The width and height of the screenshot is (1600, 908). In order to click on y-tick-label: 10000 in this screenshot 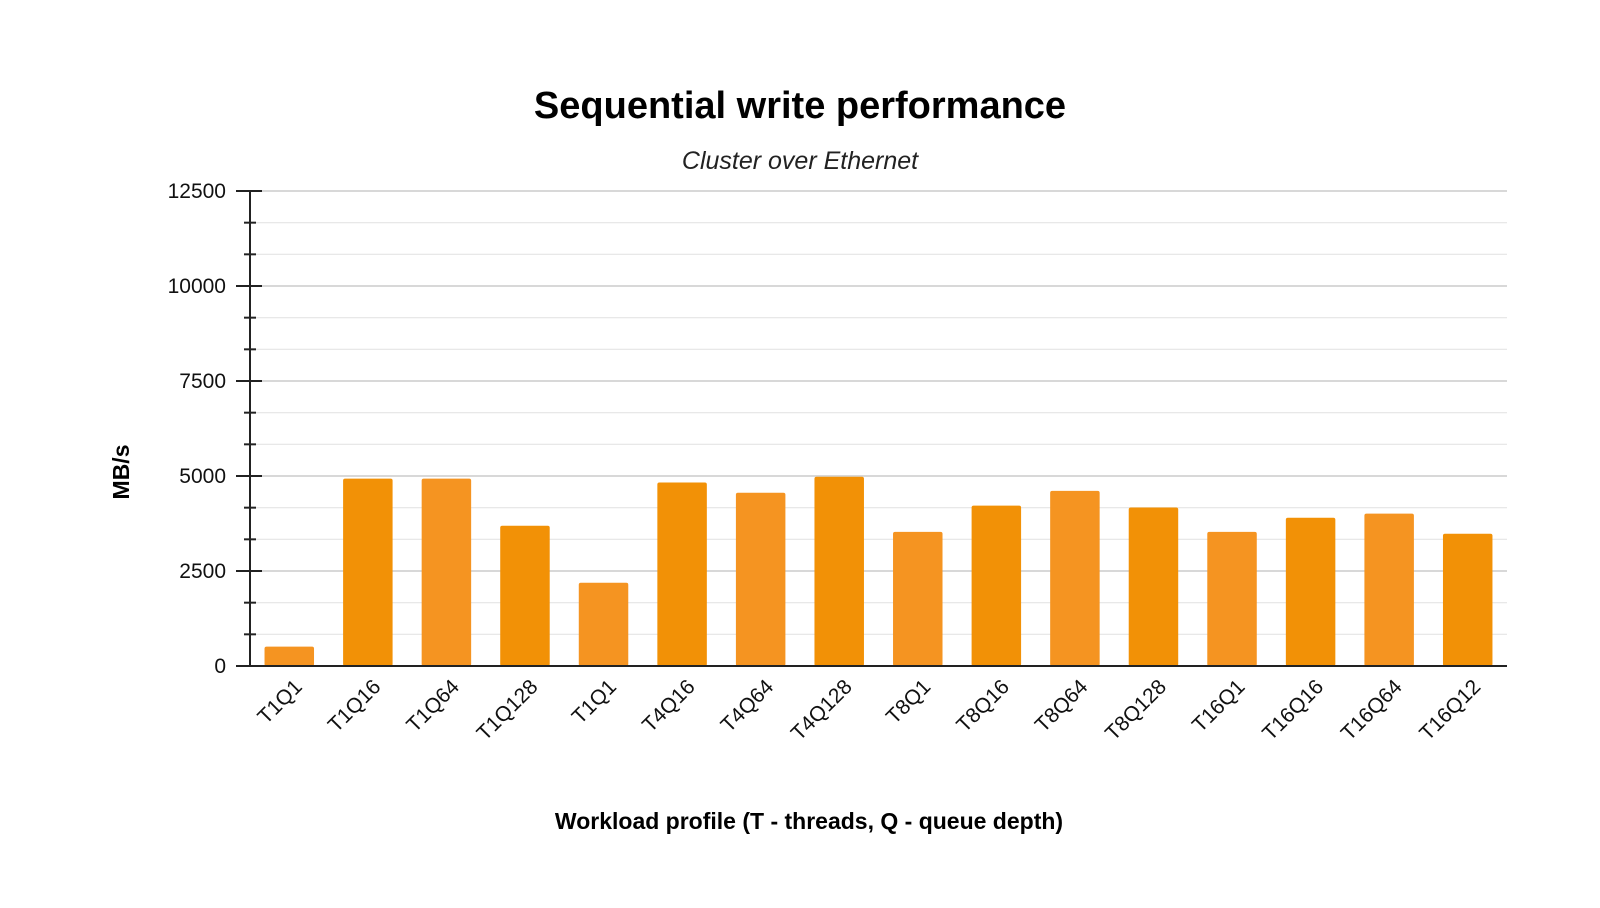, I will do `click(197, 286)`.